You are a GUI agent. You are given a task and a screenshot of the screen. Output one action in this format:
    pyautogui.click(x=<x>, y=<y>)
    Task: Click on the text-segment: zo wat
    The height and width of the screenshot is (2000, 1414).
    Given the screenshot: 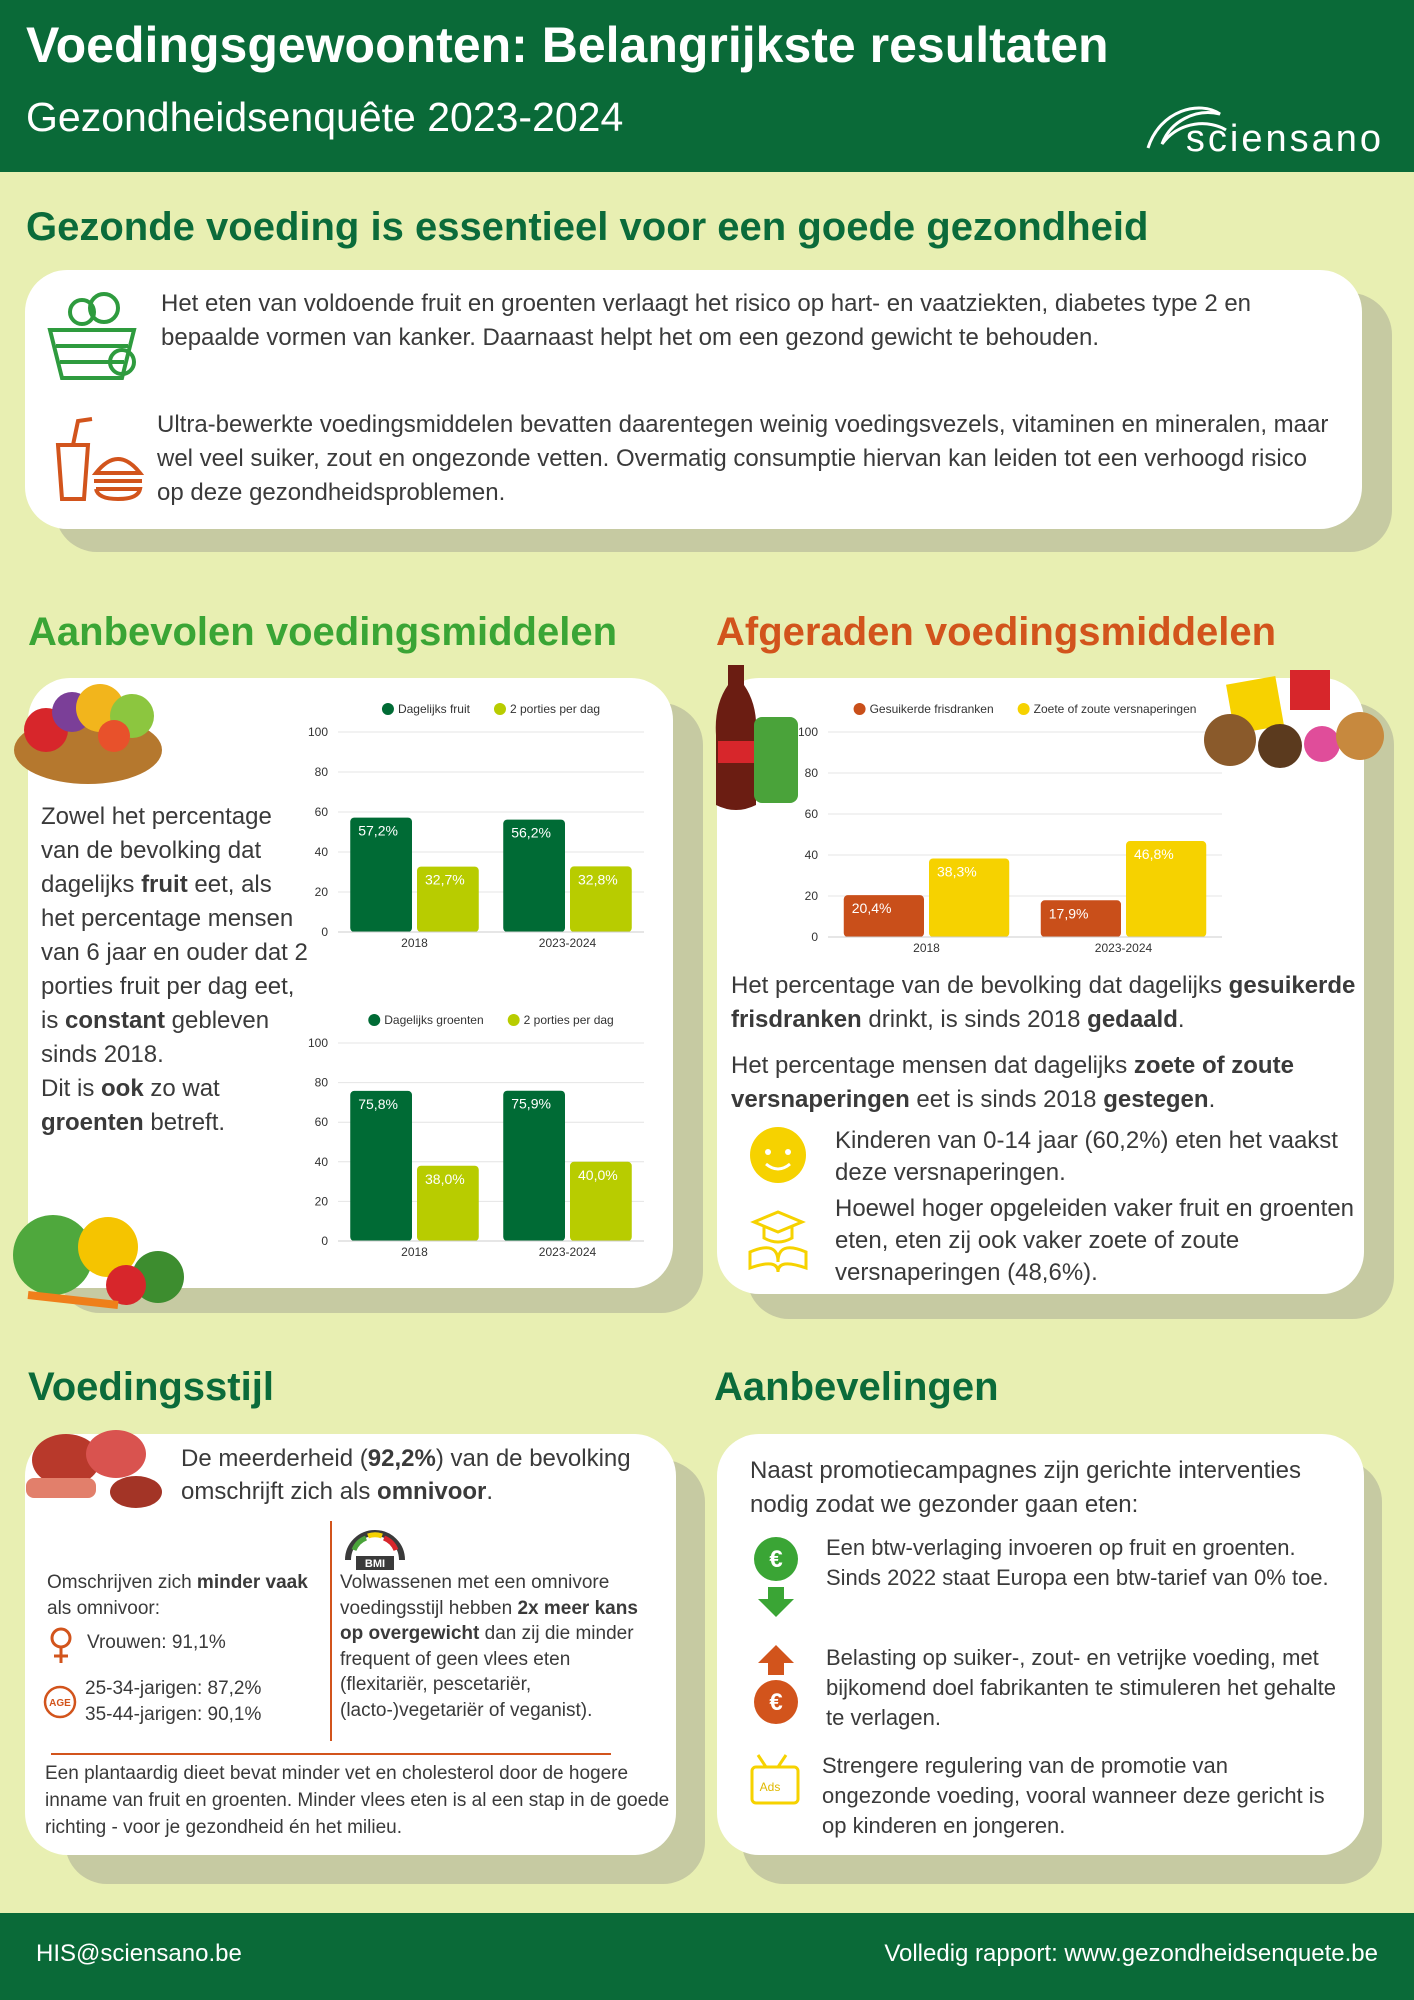 What is the action you would take?
    pyautogui.click(x=181, y=1088)
    